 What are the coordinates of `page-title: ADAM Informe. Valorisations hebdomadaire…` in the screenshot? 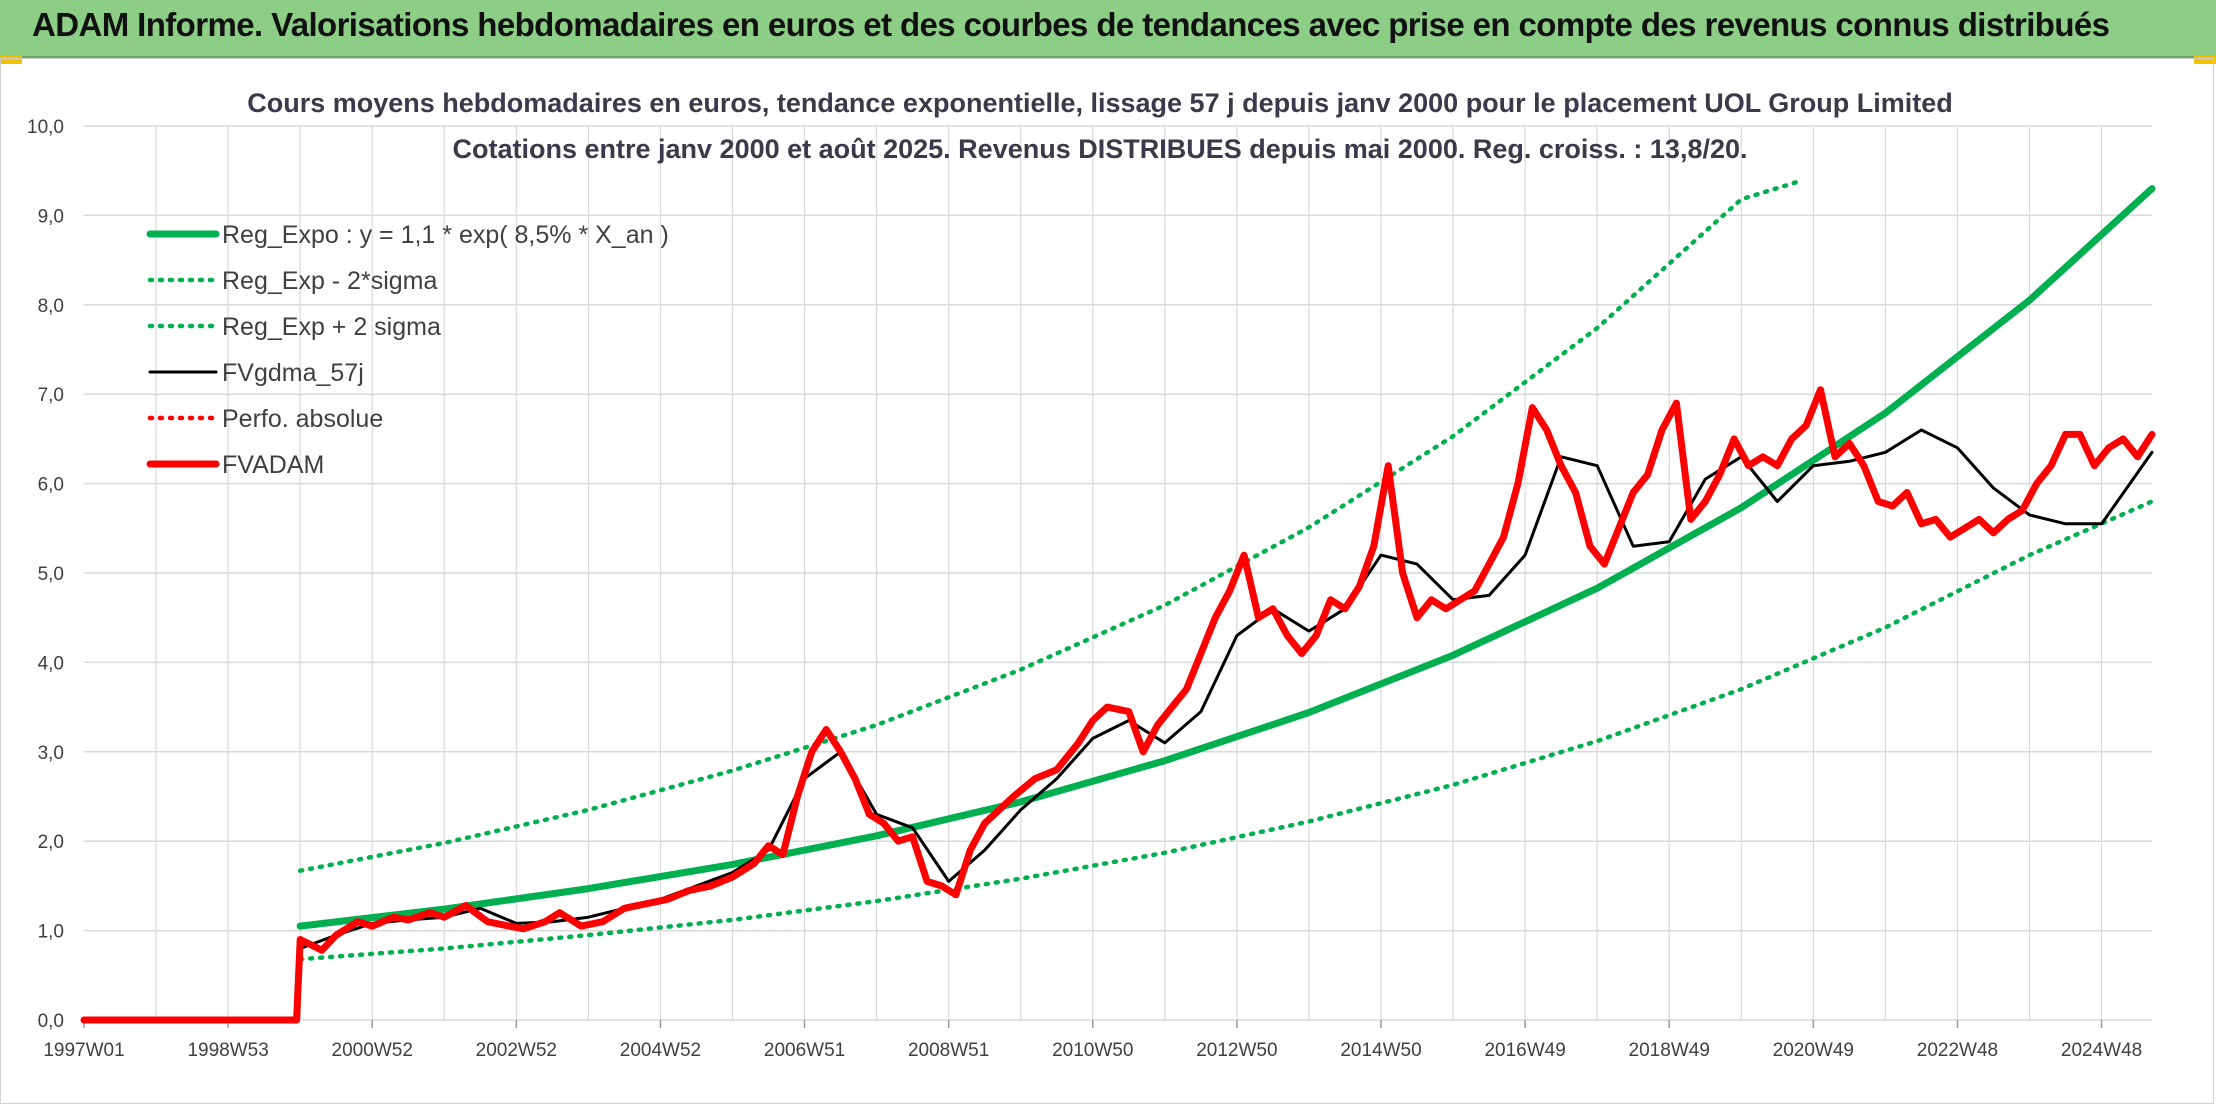 It's located at (1071, 24).